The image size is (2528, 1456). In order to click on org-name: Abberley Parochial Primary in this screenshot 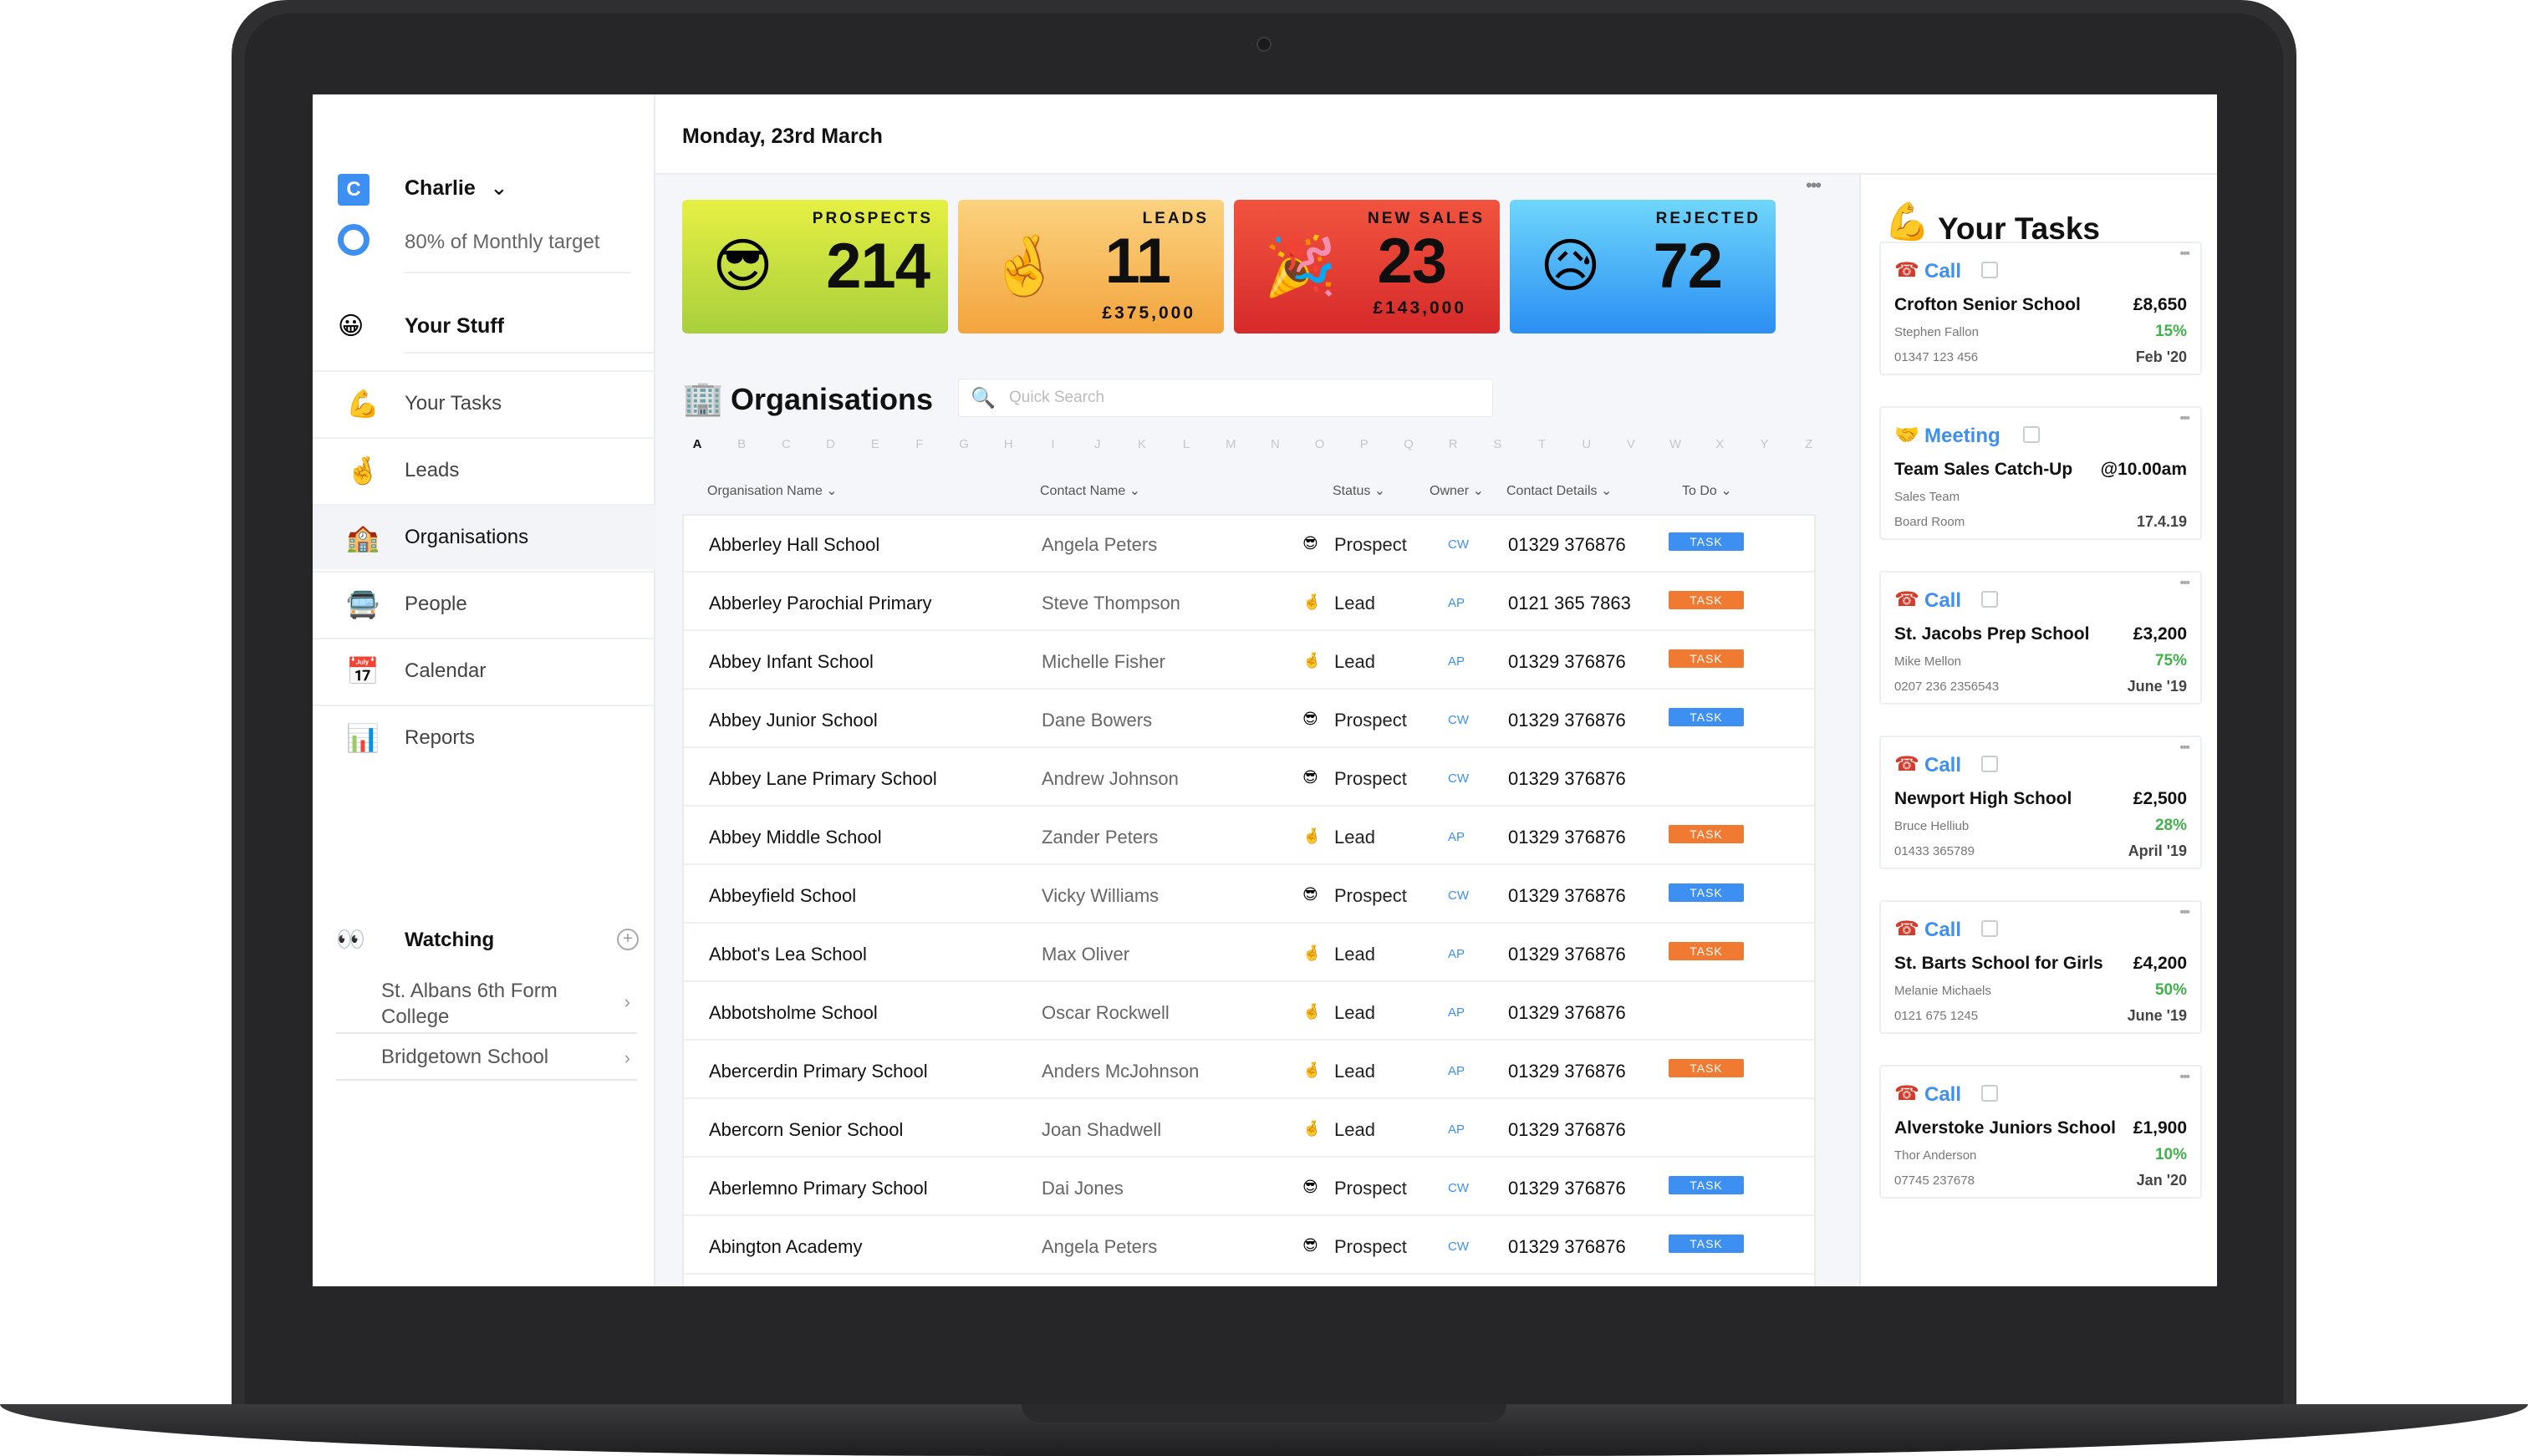, I will do `click(820, 603)`.